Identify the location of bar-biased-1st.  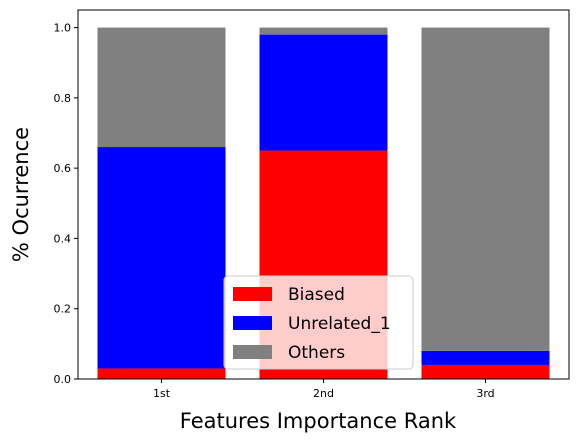
(161, 373).